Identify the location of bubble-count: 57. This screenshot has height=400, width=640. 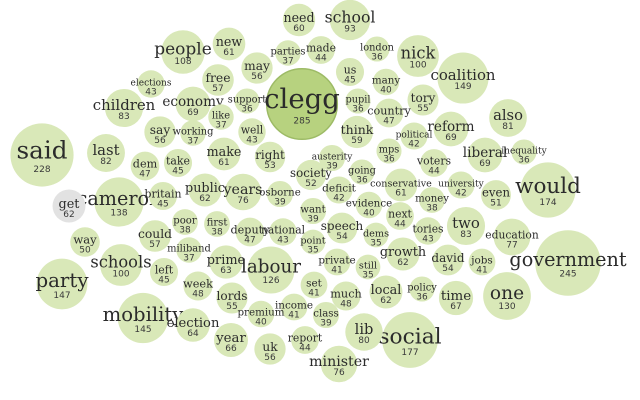
(217, 89).